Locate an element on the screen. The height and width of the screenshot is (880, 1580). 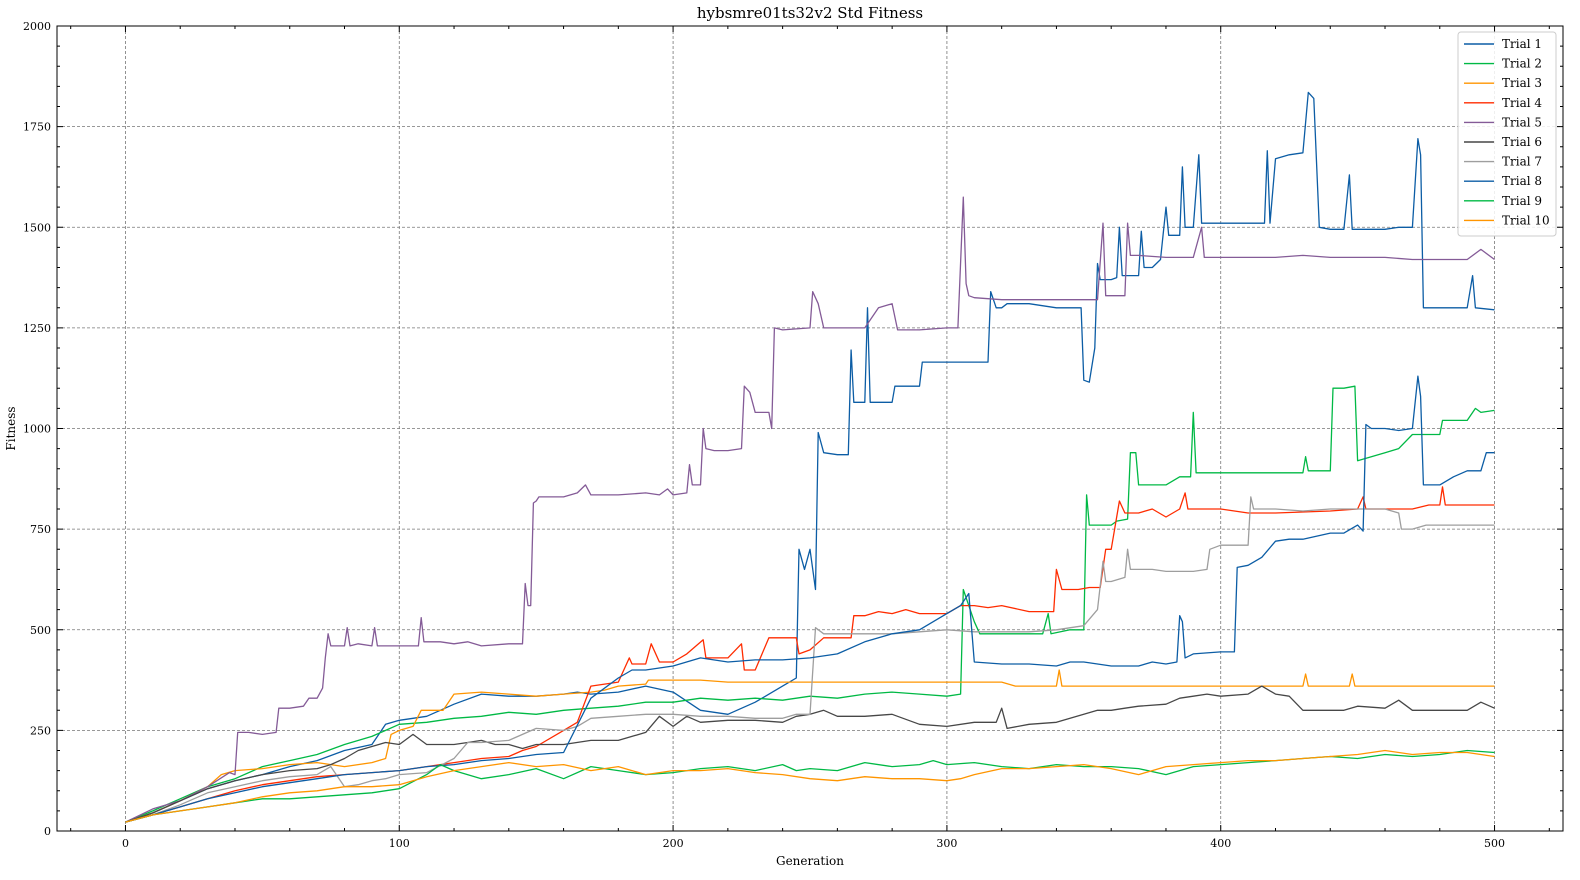
y-tick-label: 0 is located at coordinates (47, 831).